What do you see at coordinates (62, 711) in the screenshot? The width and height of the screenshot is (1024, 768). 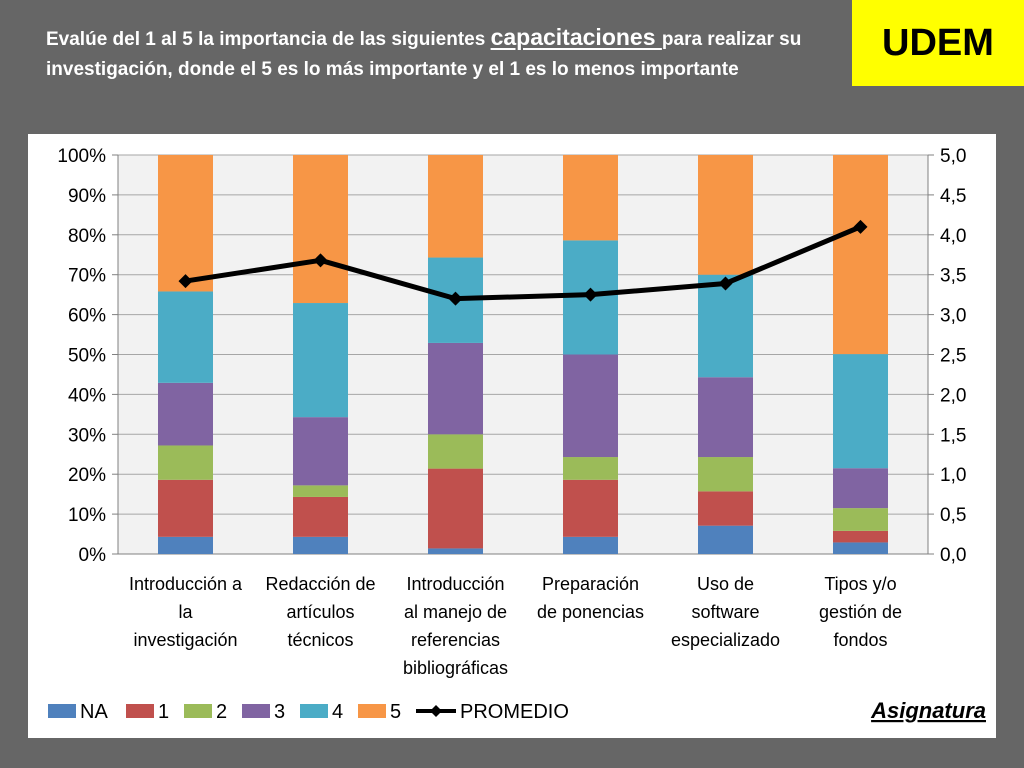 I see `legend-swatch-na` at bounding box center [62, 711].